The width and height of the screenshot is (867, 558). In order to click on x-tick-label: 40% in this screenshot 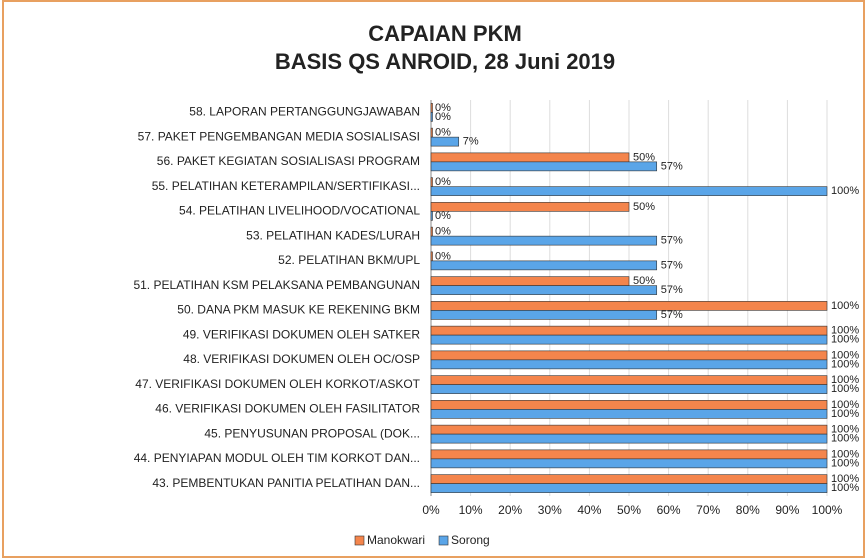, I will do `click(589, 510)`.